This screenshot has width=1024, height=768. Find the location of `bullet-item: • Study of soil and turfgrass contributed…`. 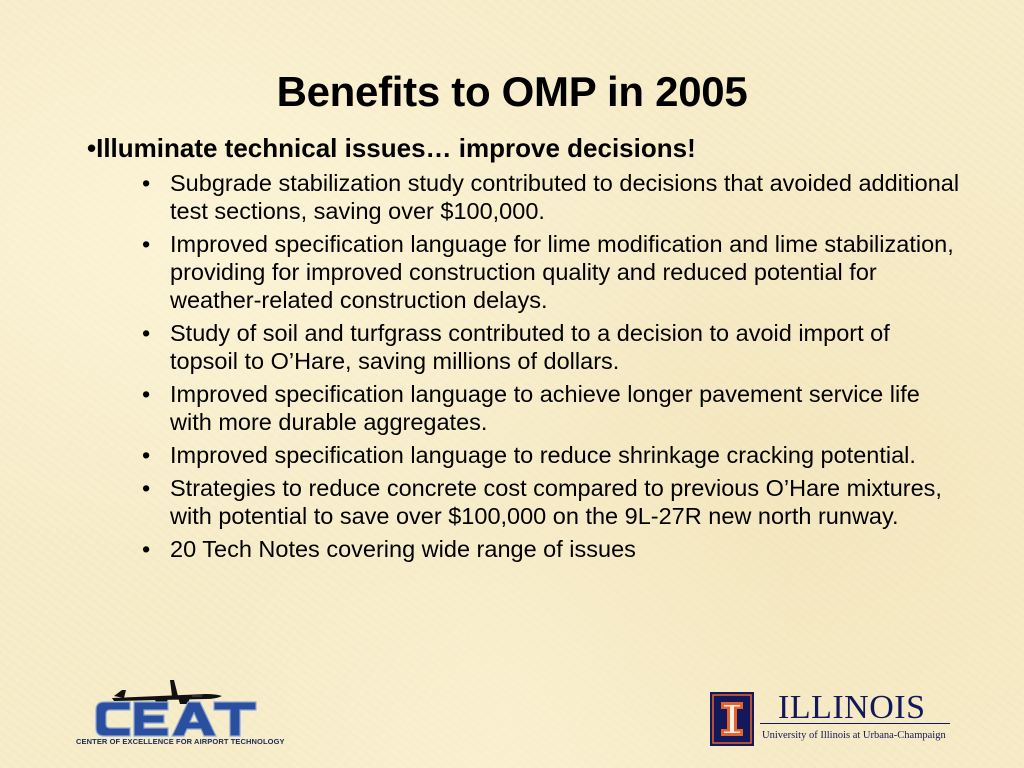

bullet-item: • Study of soil and turfgrass contributed… is located at coordinates (552, 347).